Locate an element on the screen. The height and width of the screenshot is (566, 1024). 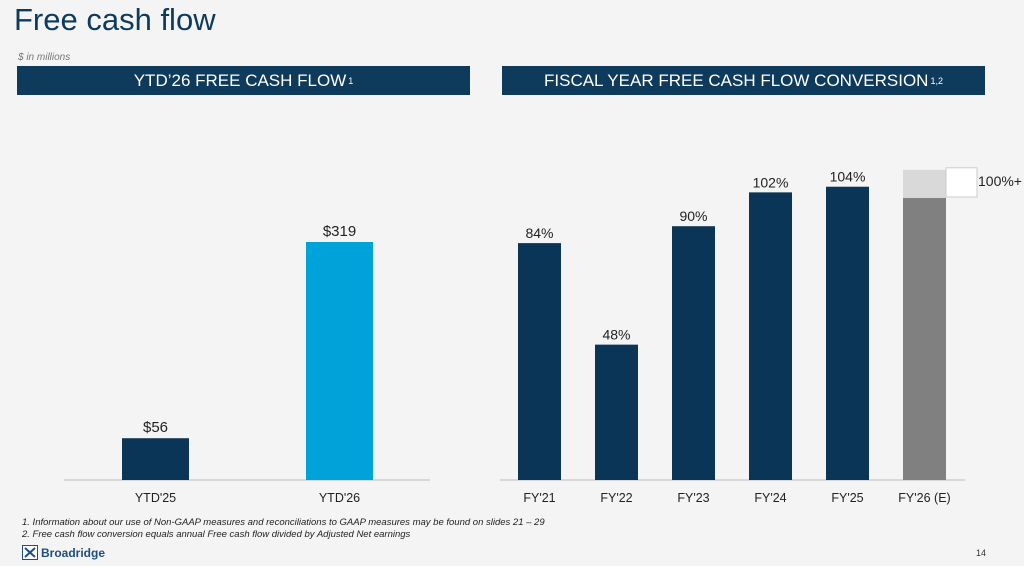
page-number: 14 is located at coordinates (980, 553).